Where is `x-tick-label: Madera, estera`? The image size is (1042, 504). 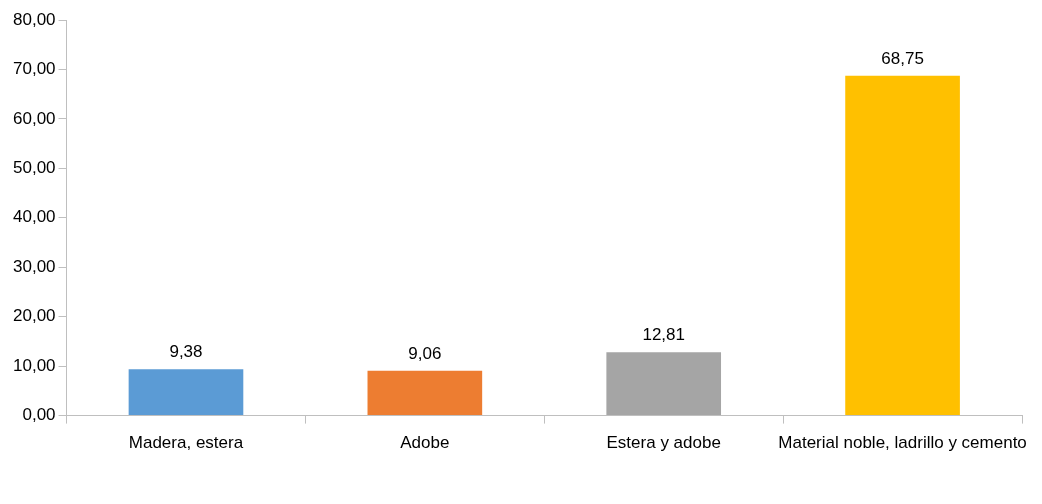
x-tick-label: Madera, estera is located at coordinates (186, 443).